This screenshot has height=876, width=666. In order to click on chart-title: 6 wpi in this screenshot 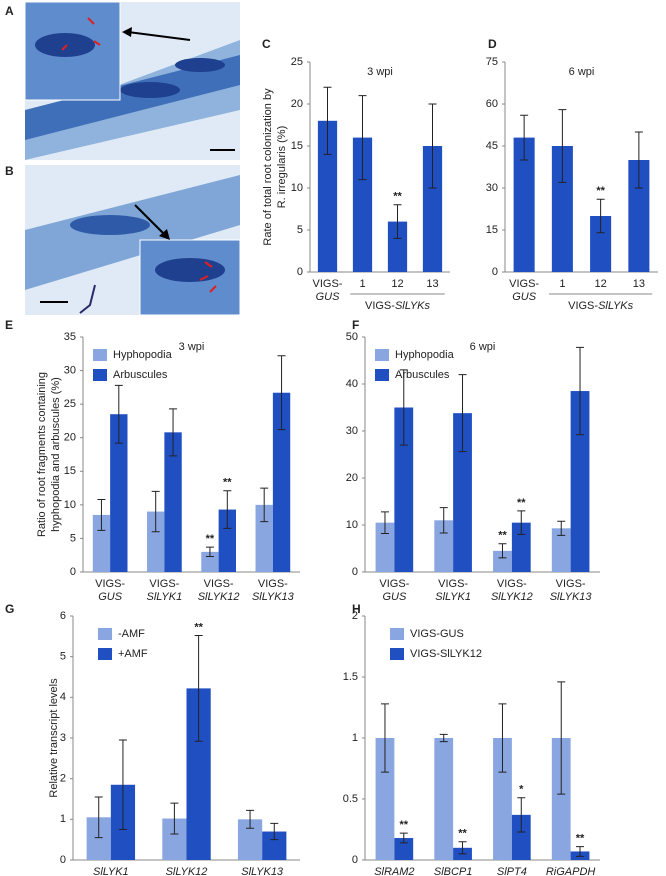, I will do `click(582, 72)`.